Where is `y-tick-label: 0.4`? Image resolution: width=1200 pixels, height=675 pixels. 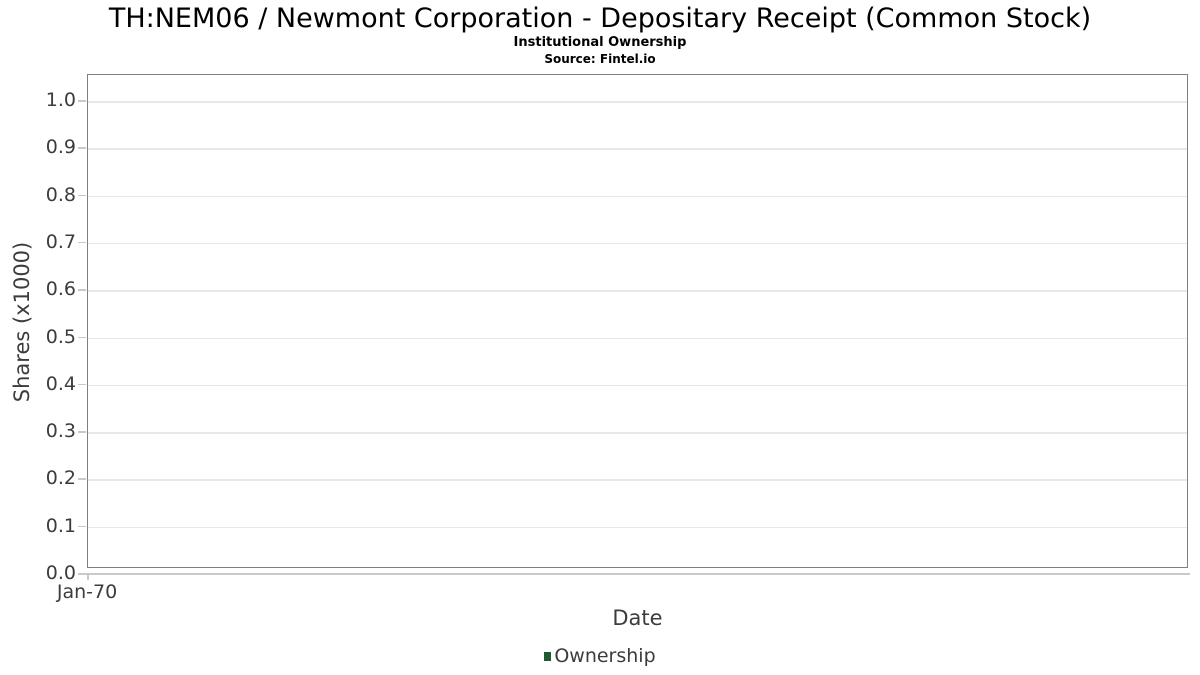 y-tick-label: 0.4 is located at coordinates (60, 383).